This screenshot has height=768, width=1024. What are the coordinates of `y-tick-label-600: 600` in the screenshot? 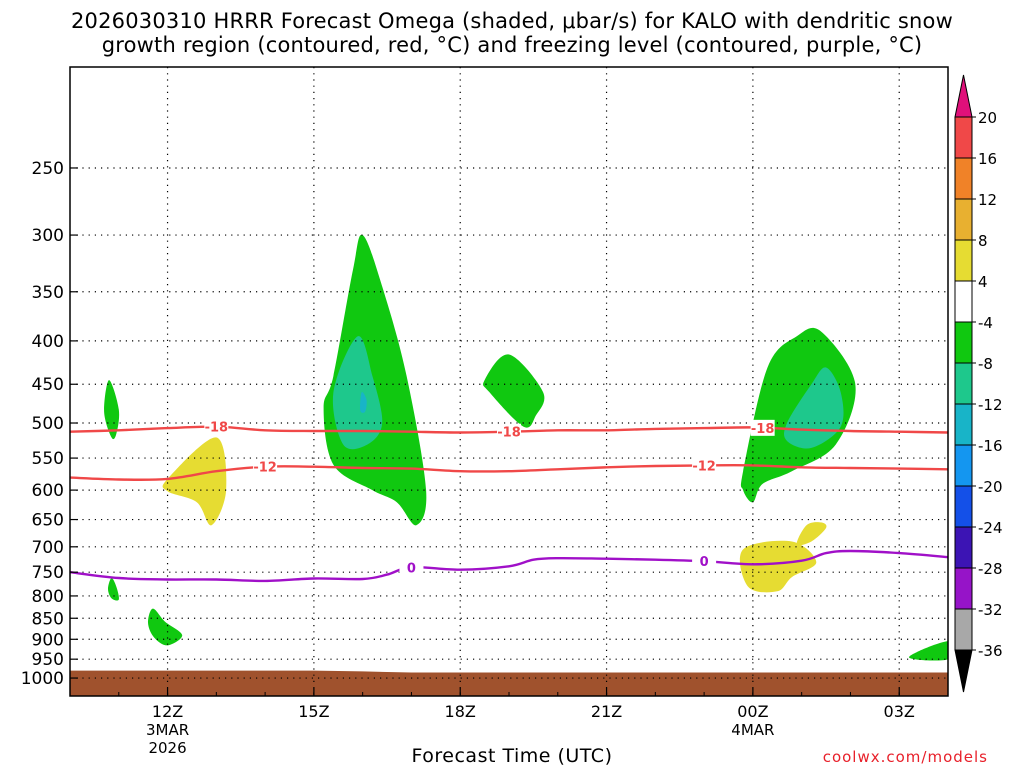 It's located at (48, 491).